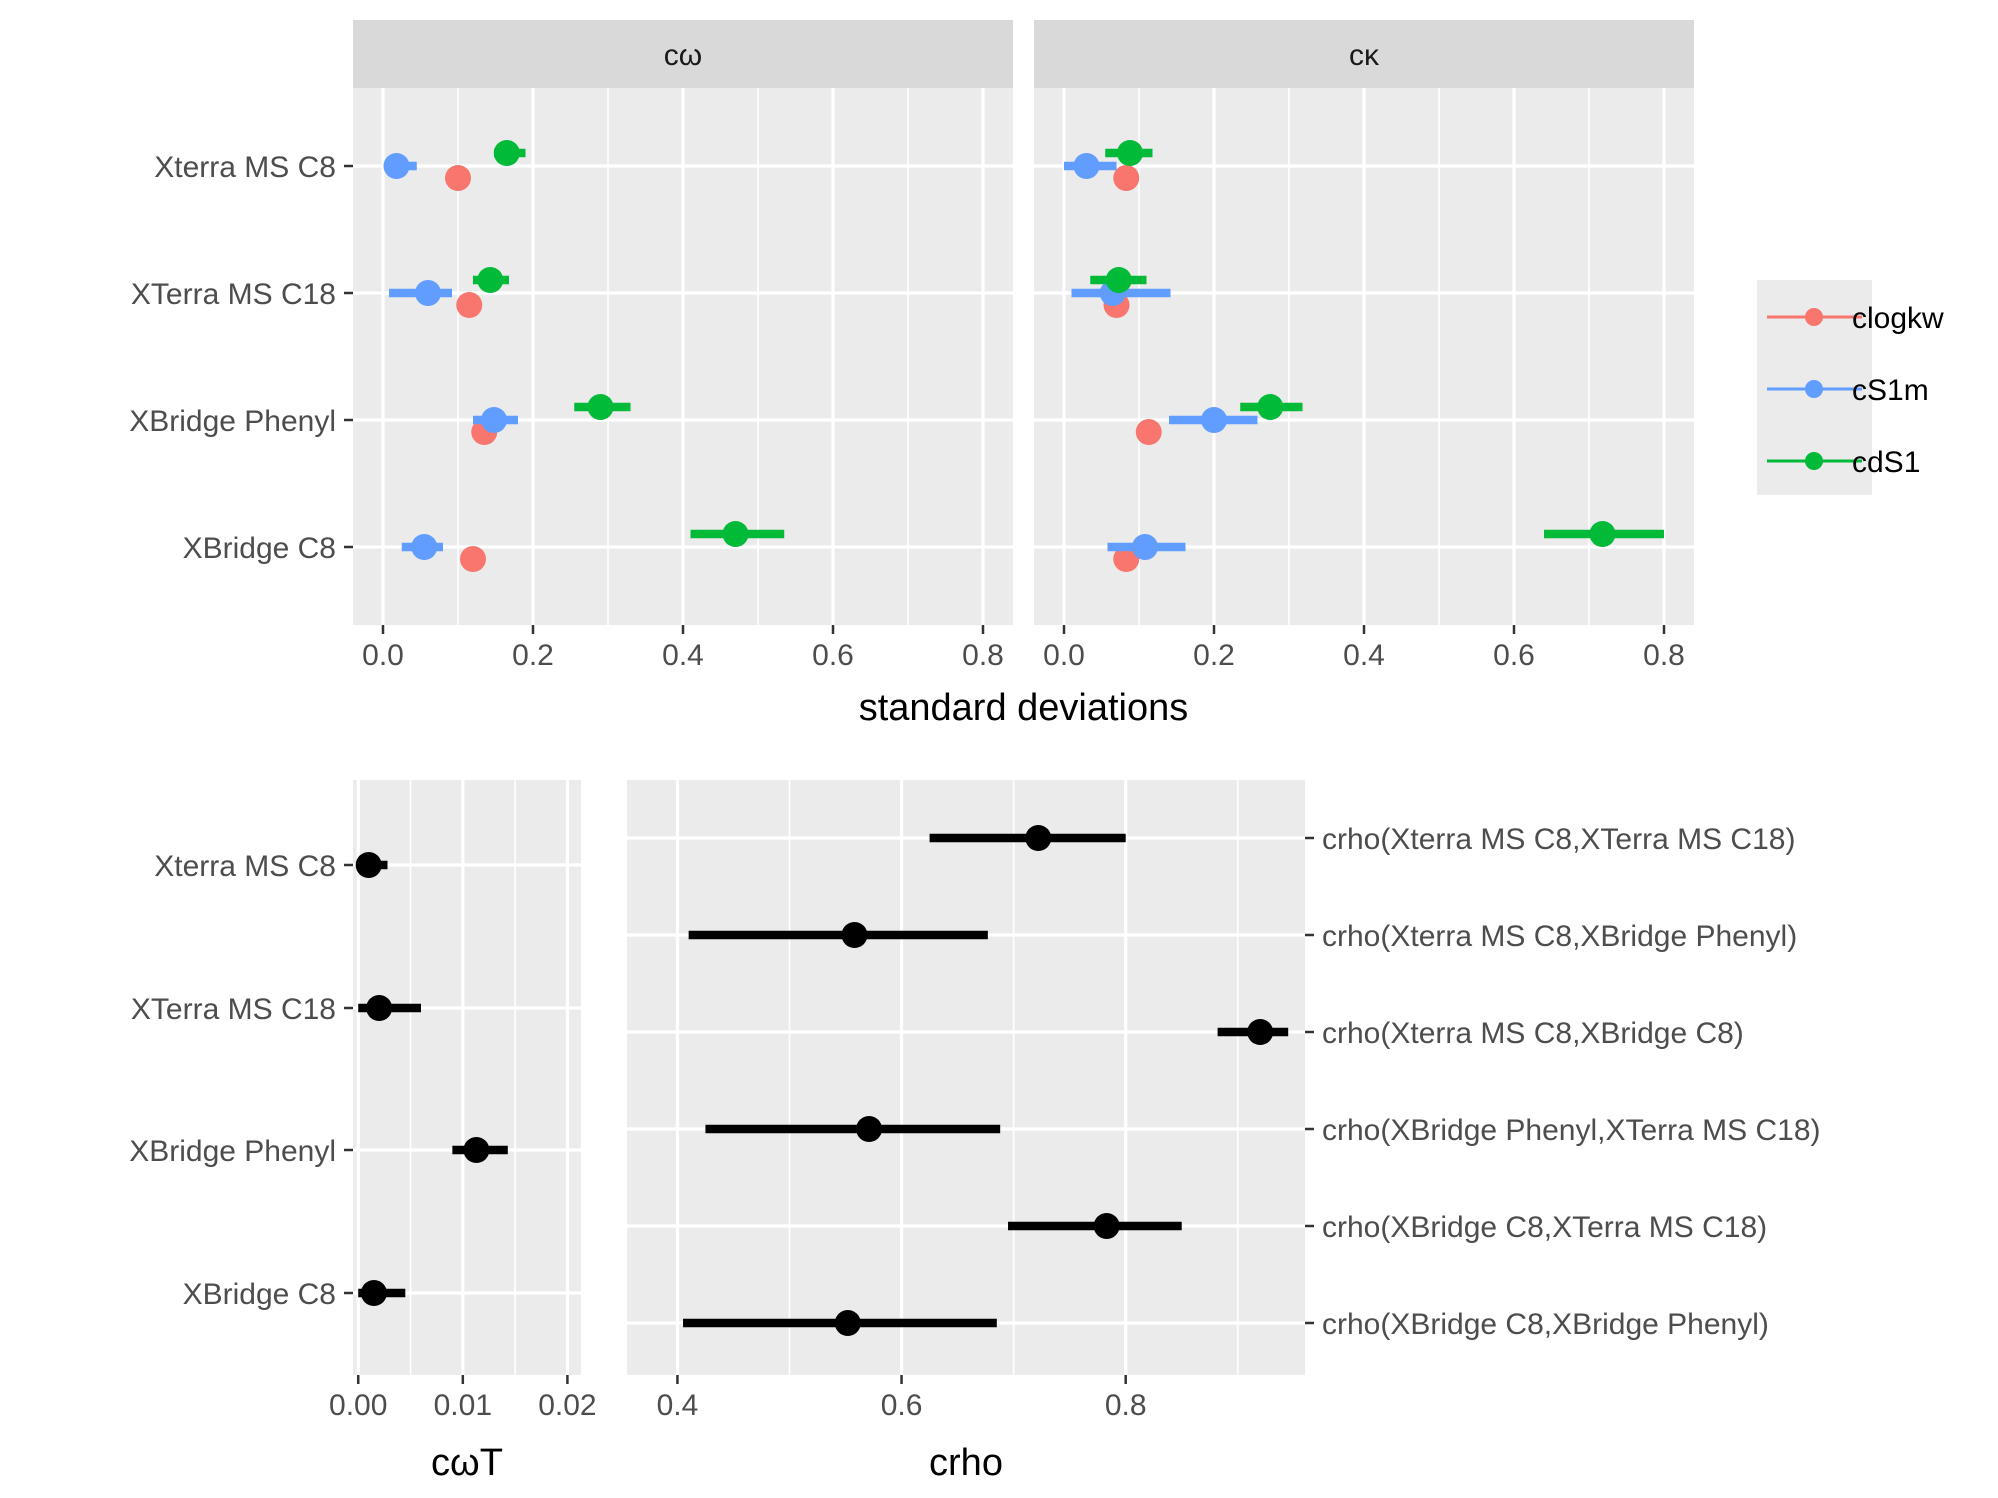 The width and height of the screenshot is (1998, 1498). Describe the element at coordinates (1558, 839) in the screenshot. I see `crho-y-tick-label: crho(Xterra MS C8,XTerra MS C18)` at that location.